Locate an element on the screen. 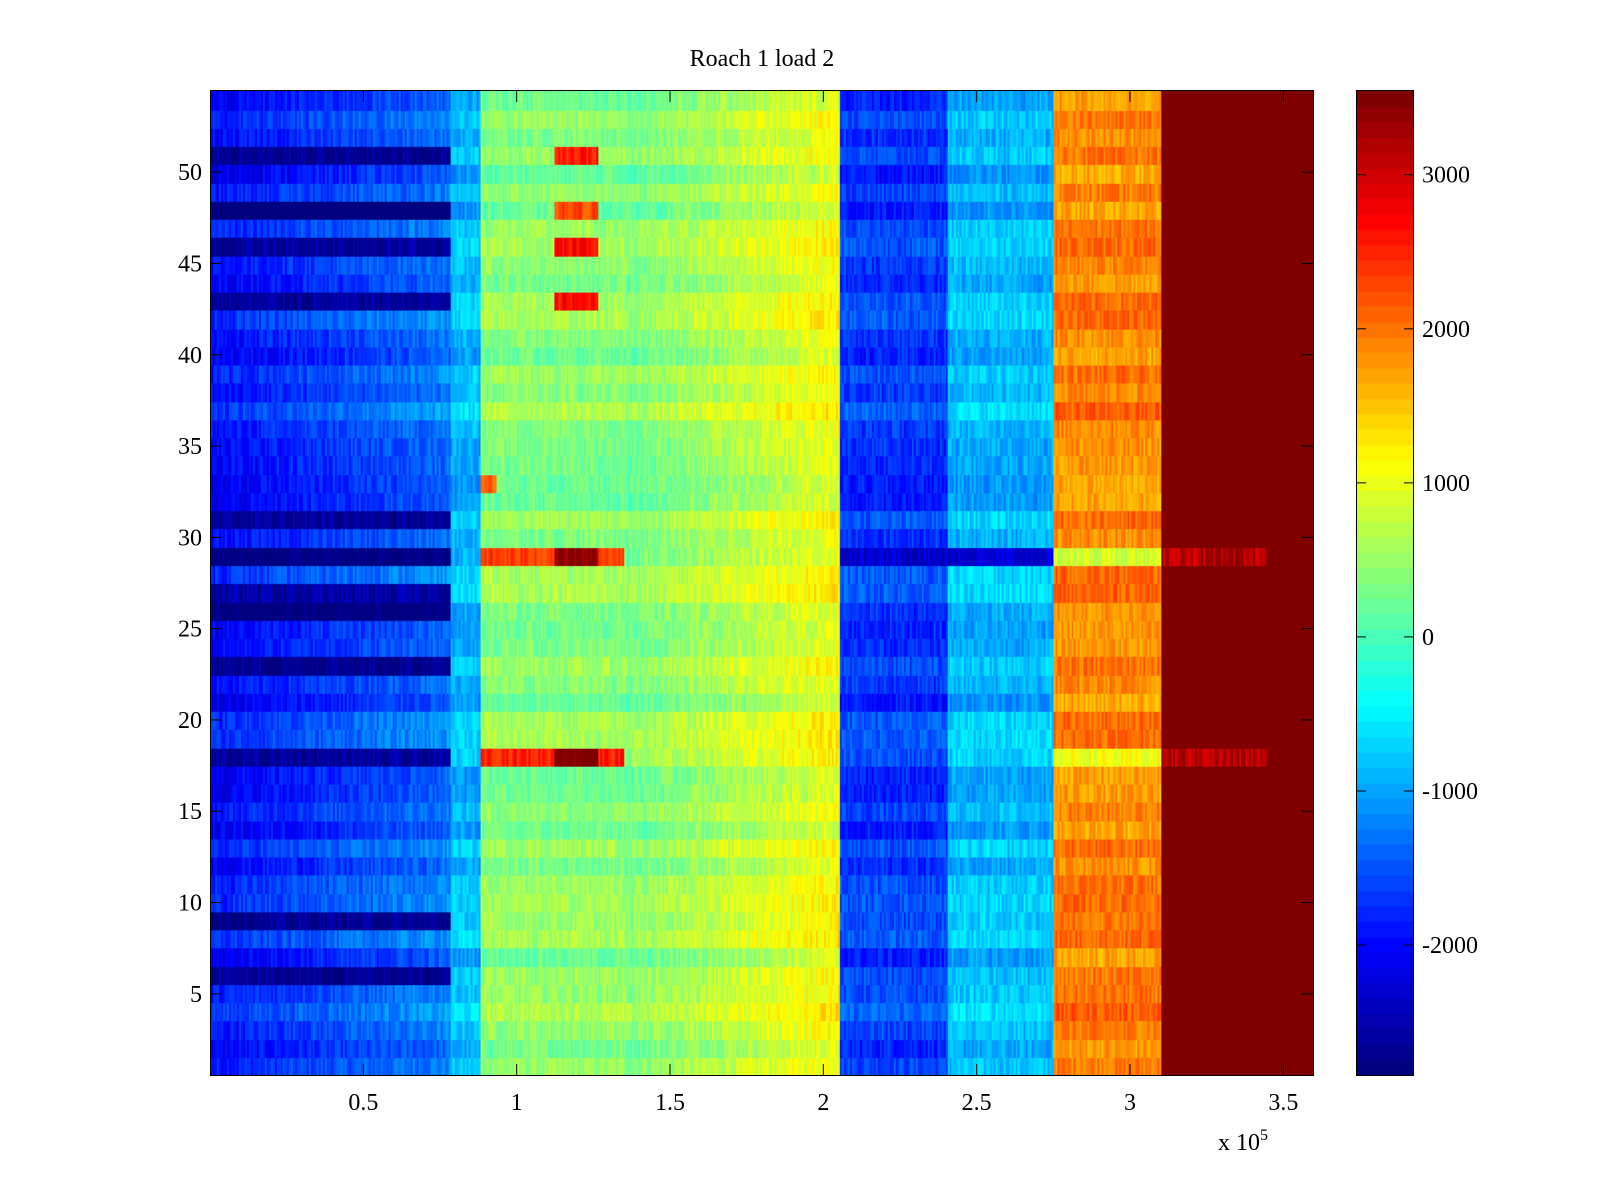 The image size is (1600, 1200). y-tick-label: 10 is located at coordinates (190, 904).